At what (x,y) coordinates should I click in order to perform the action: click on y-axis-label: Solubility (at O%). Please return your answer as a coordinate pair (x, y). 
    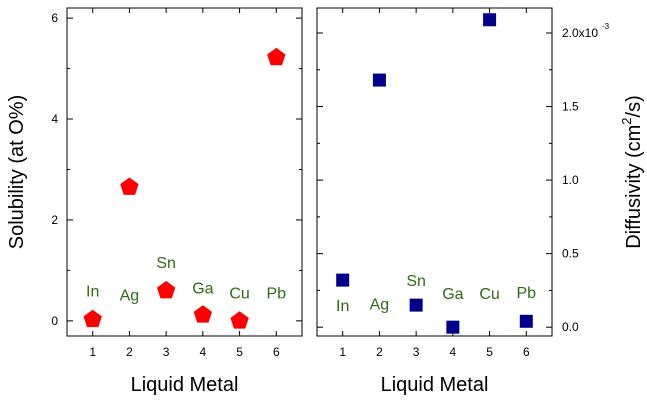
    Looking at the image, I should click on (17, 172).